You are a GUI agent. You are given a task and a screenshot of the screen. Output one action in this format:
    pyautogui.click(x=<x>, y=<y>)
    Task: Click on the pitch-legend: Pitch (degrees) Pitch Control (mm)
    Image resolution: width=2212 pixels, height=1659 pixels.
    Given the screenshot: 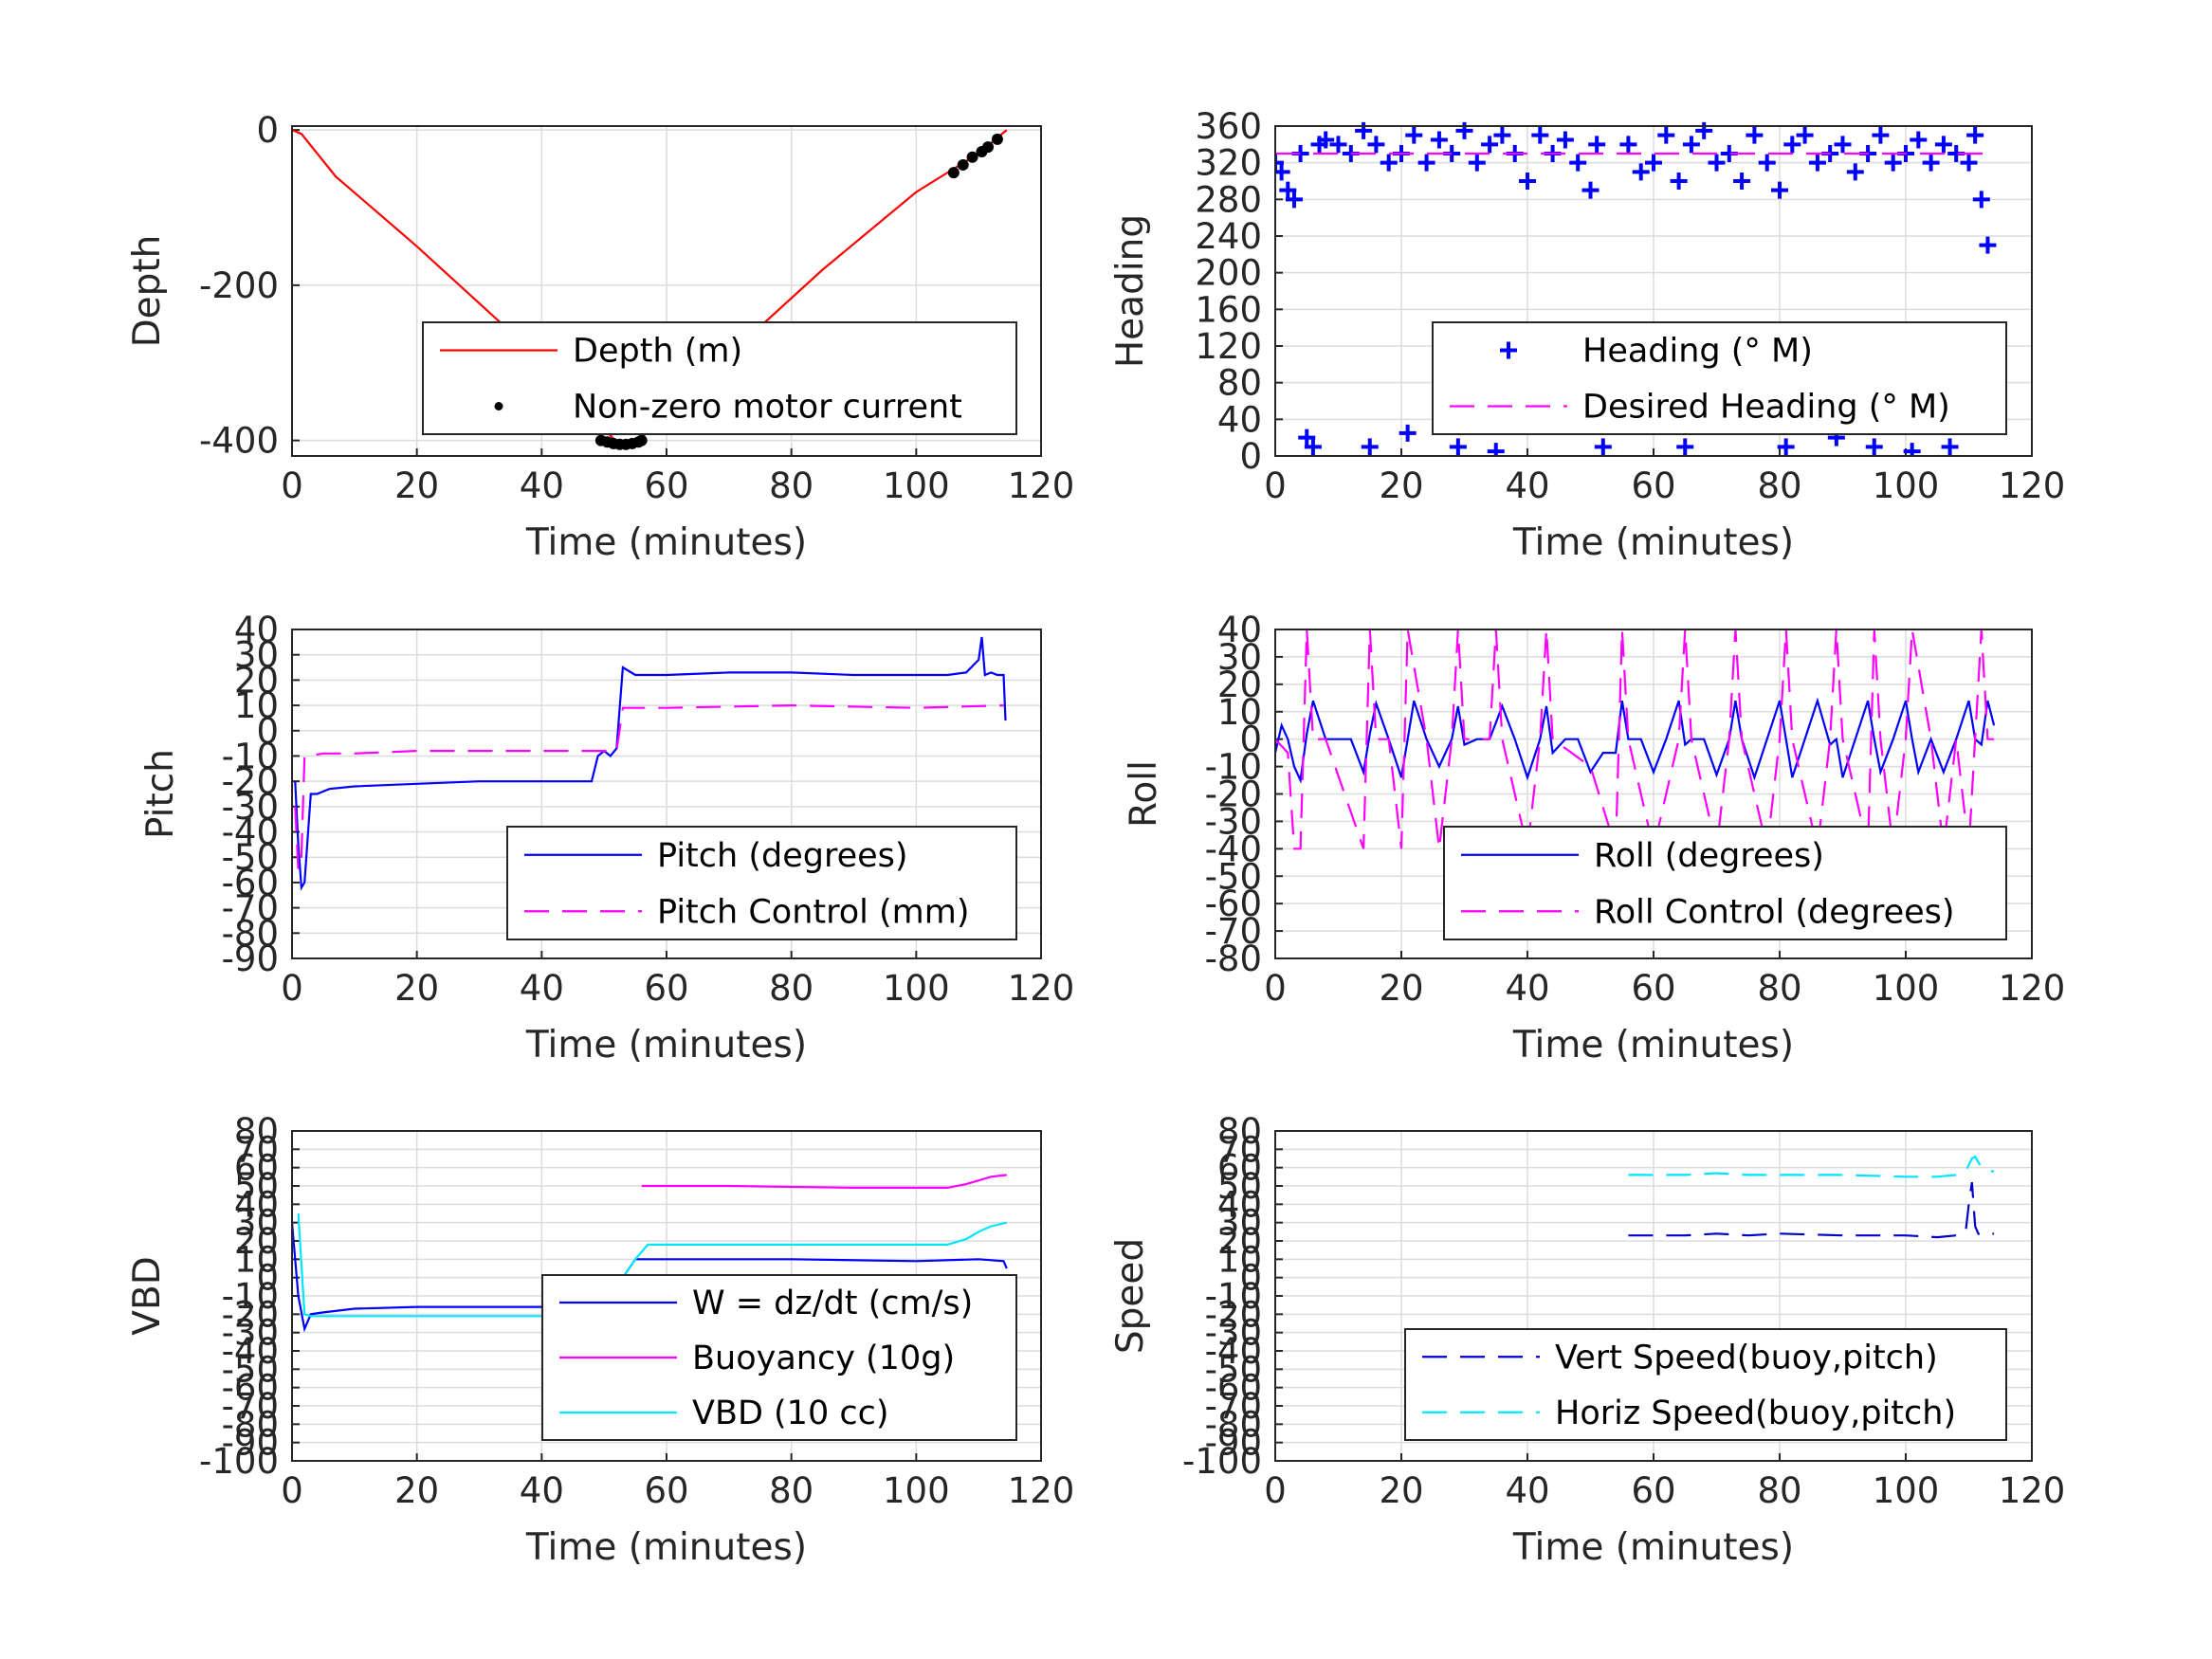 What is the action you would take?
    pyautogui.click(x=761, y=883)
    